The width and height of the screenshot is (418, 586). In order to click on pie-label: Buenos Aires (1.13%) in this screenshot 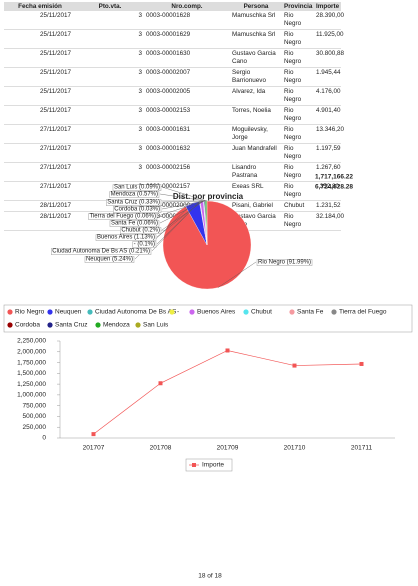, I will do `click(126, 238)`.